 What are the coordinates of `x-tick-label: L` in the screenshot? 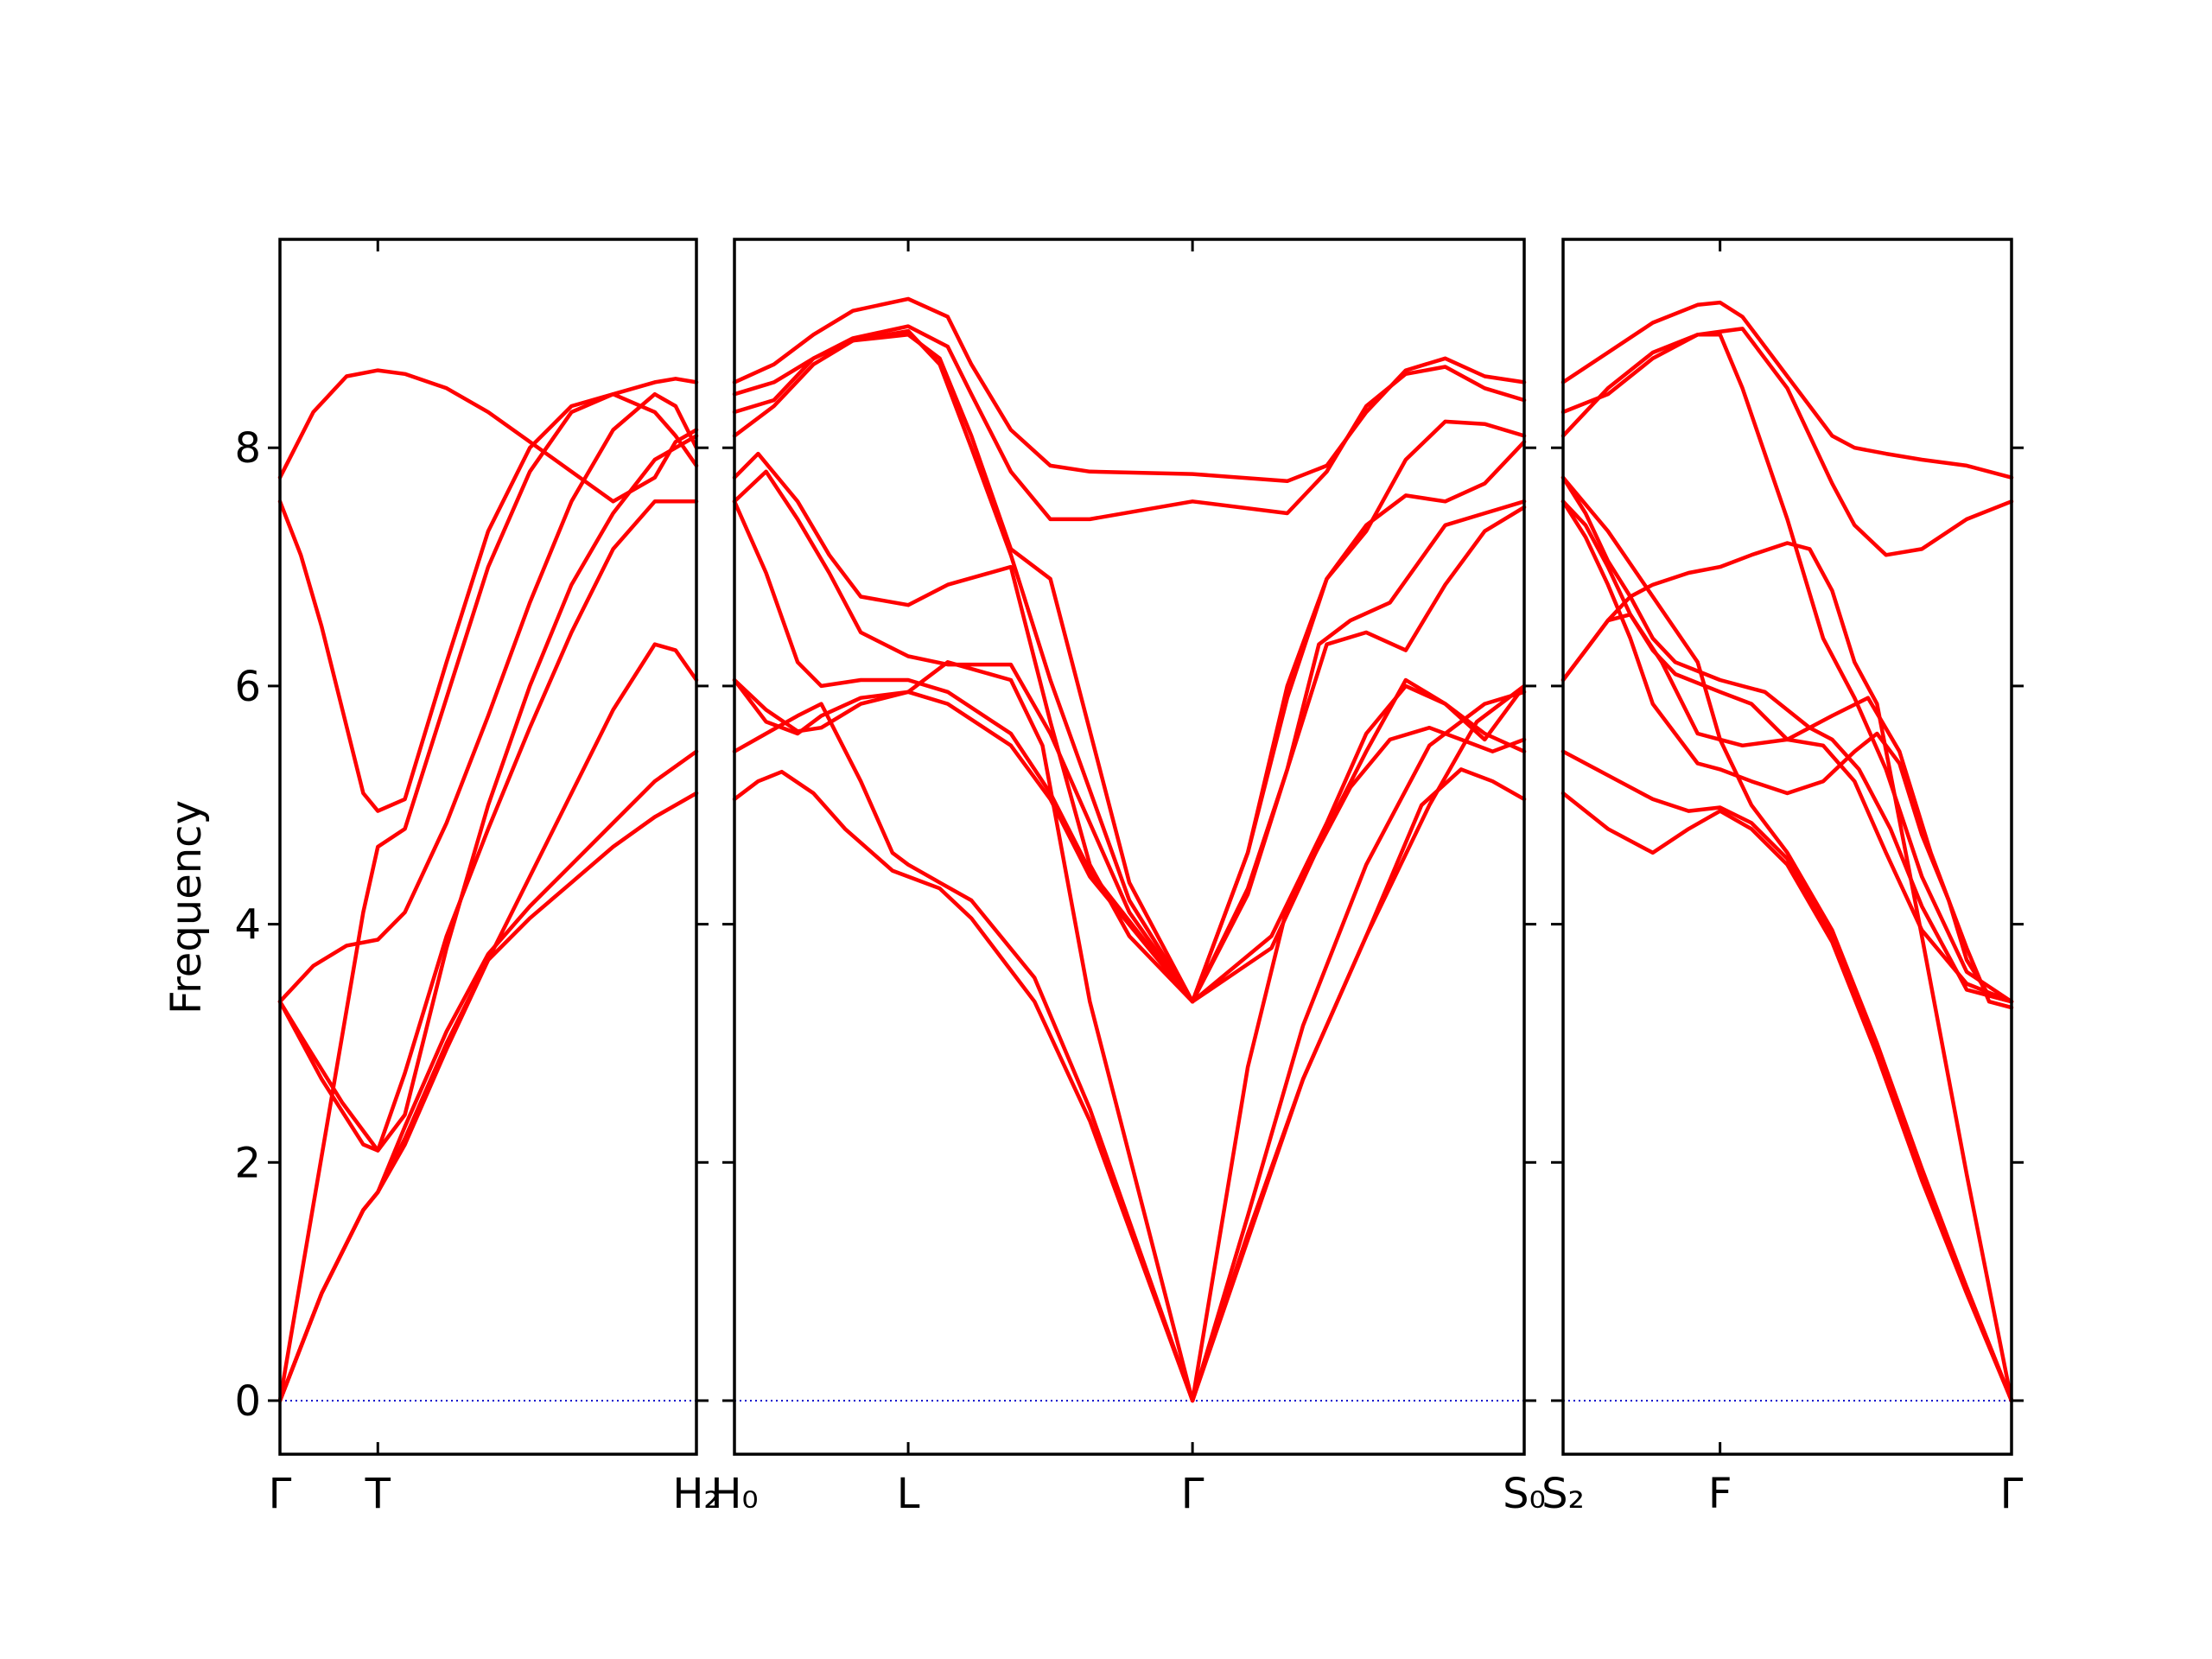 It's located at (909, 1494).